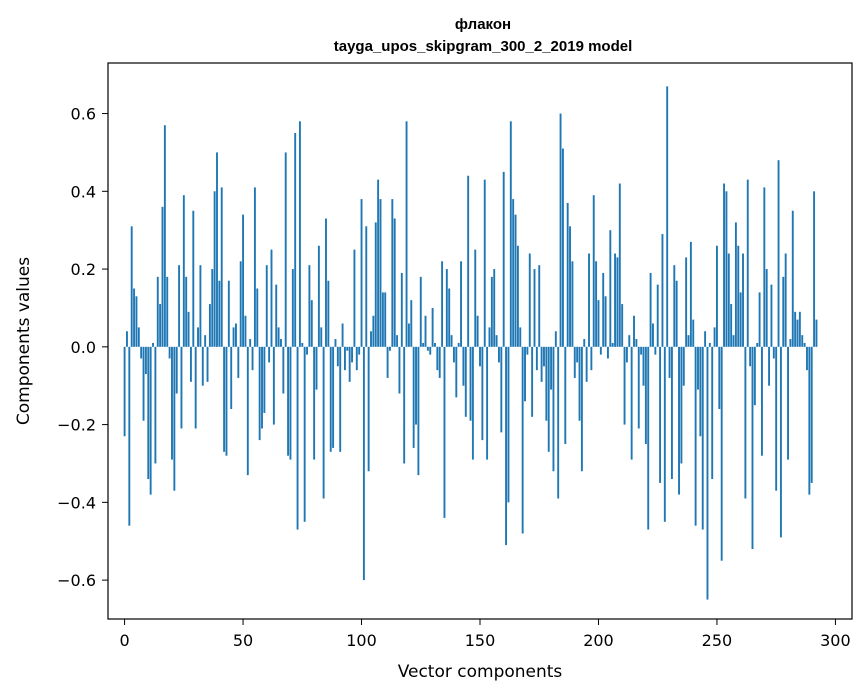  I want to click on y-tick-label: −0.2, so click(76, 425).